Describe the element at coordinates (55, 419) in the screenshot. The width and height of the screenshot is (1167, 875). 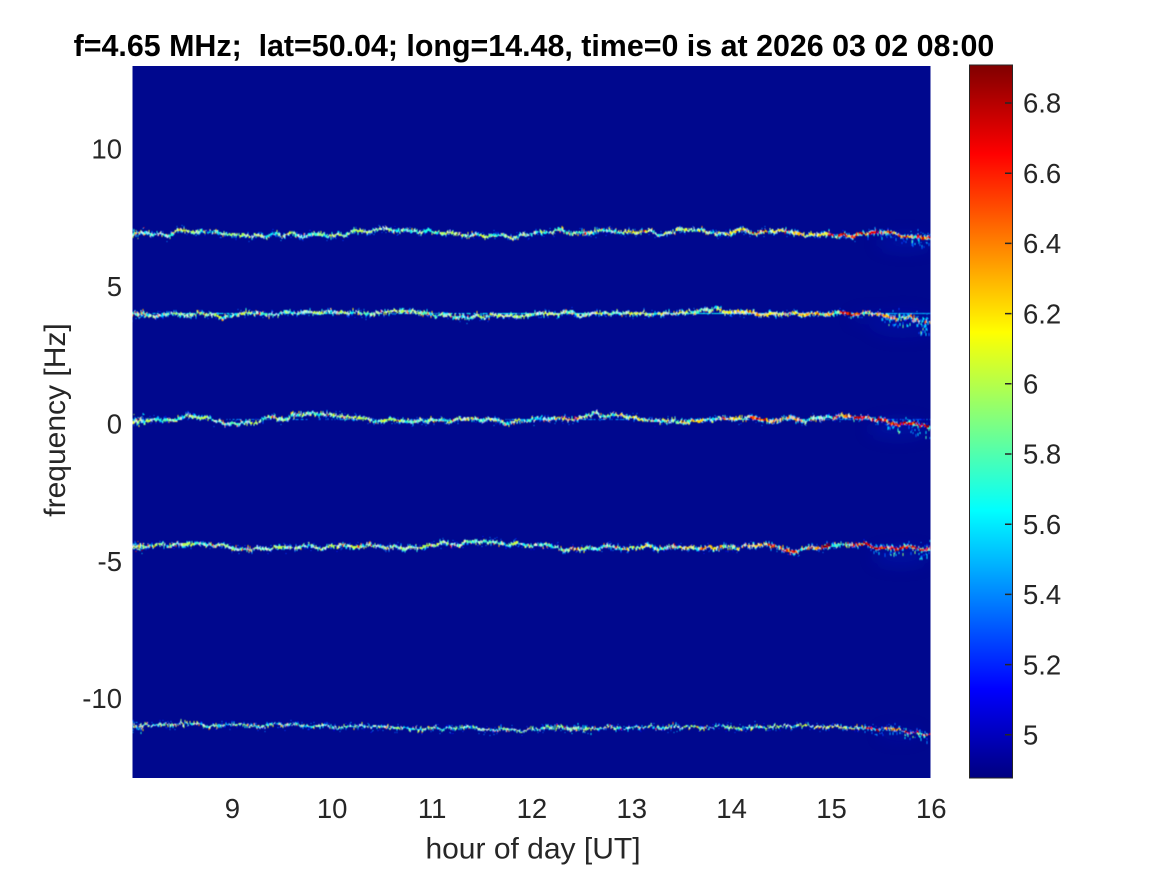
I see `svg-text: frequency [Hz]` at that location.